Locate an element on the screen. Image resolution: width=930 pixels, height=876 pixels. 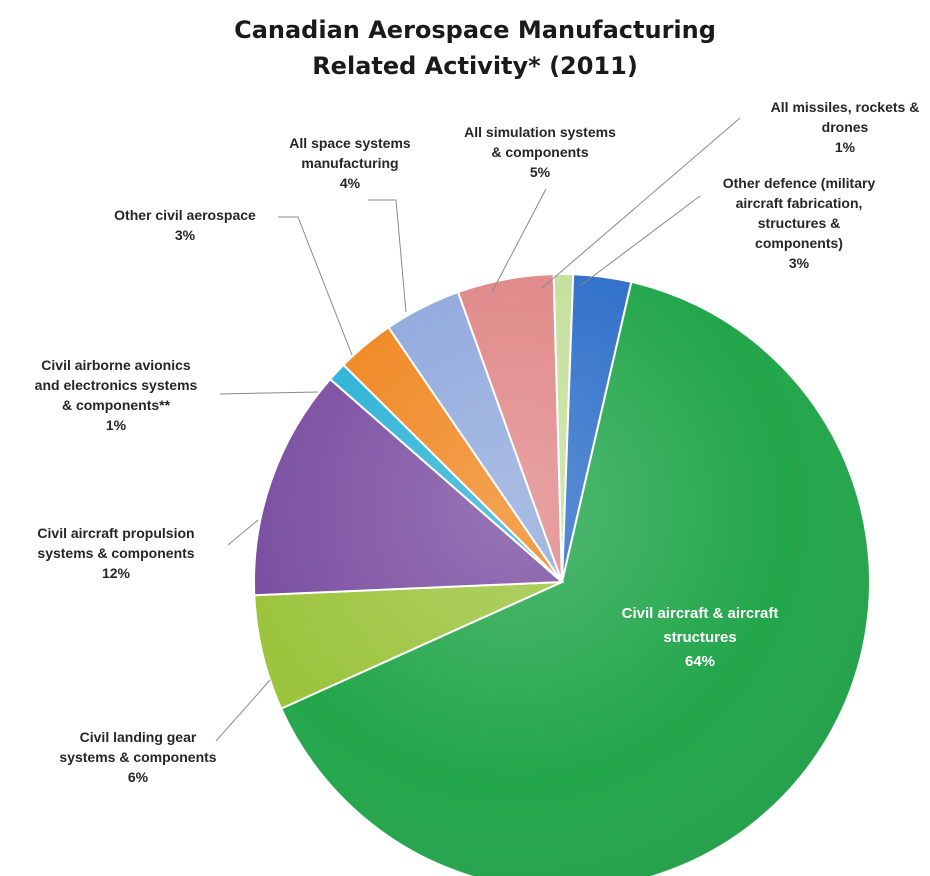
slice-label-5-line-1: manufacturing is located at coordinates (349, 163).